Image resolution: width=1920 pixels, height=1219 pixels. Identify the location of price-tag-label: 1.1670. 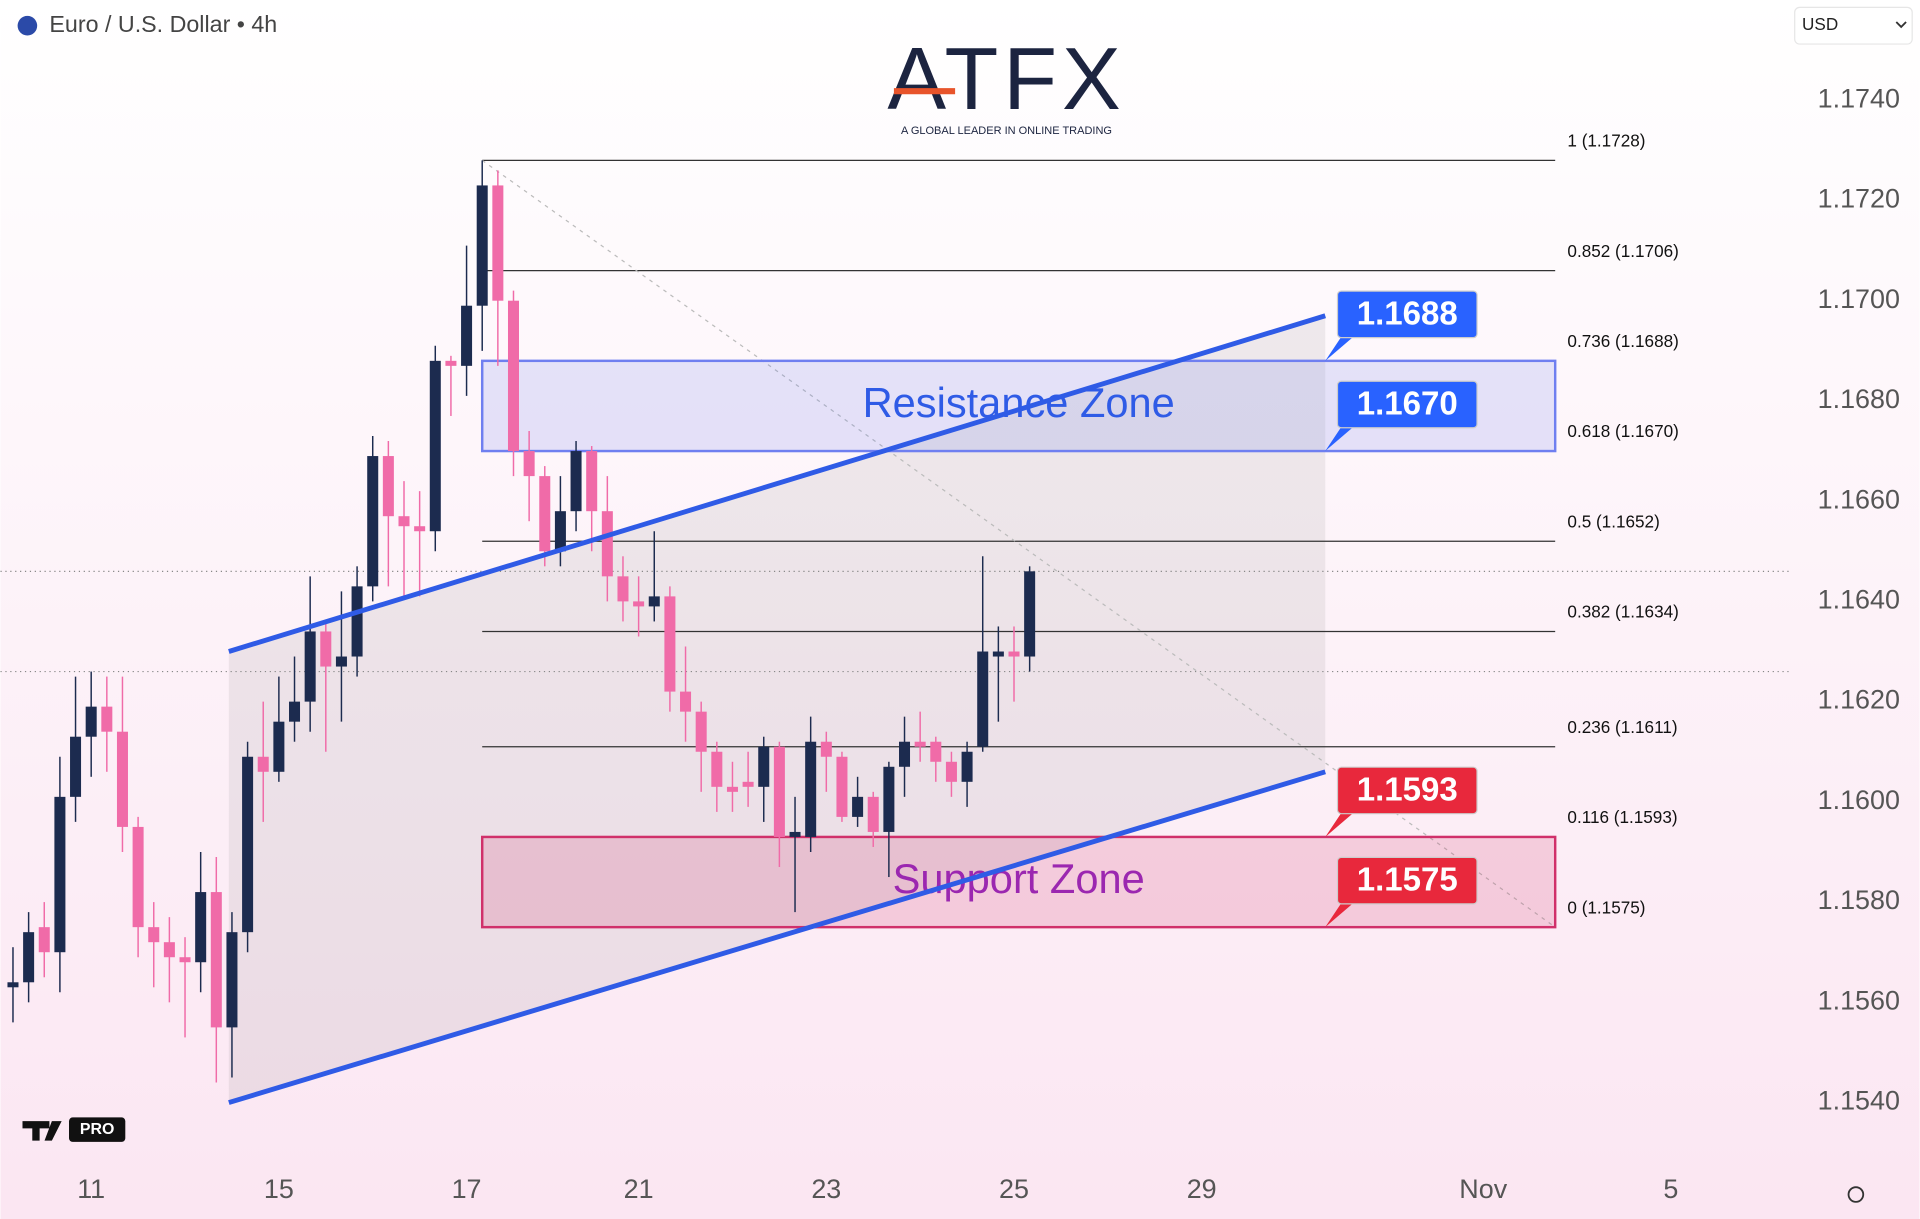
(1407, 403).